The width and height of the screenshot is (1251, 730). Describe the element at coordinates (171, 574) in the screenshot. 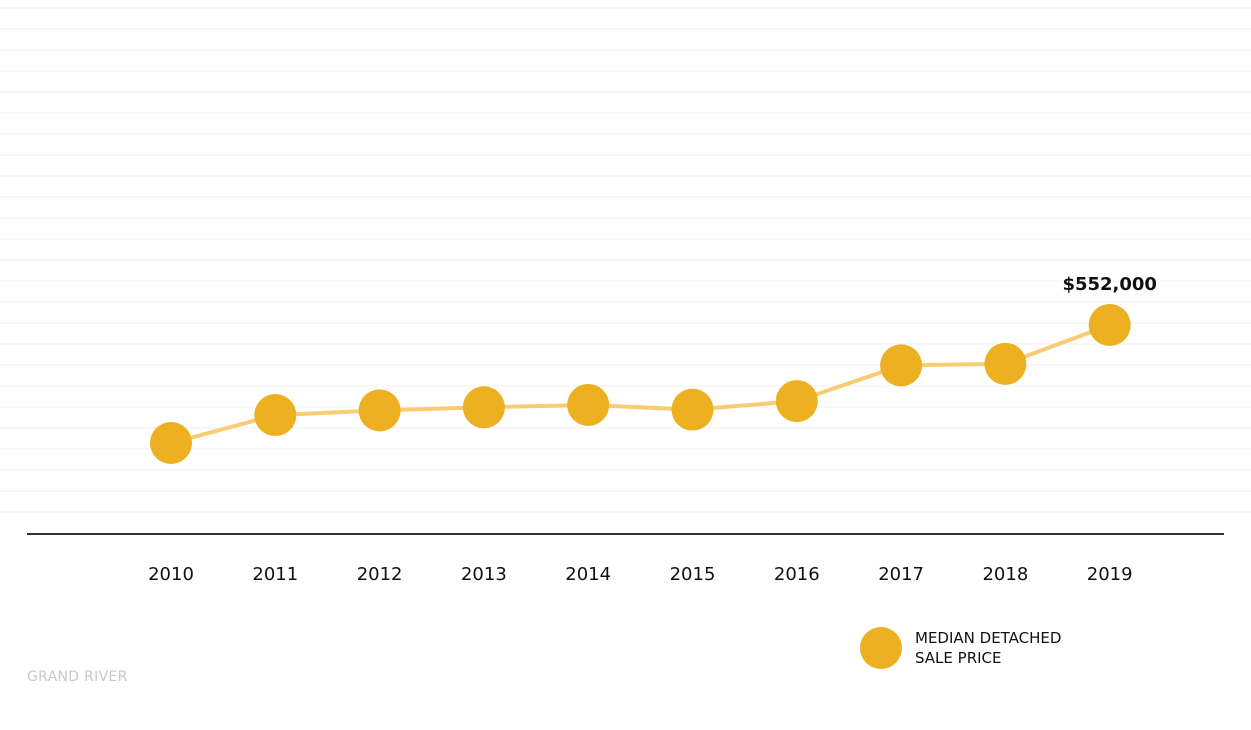

I see `x-tick-label: 2010` at that location.